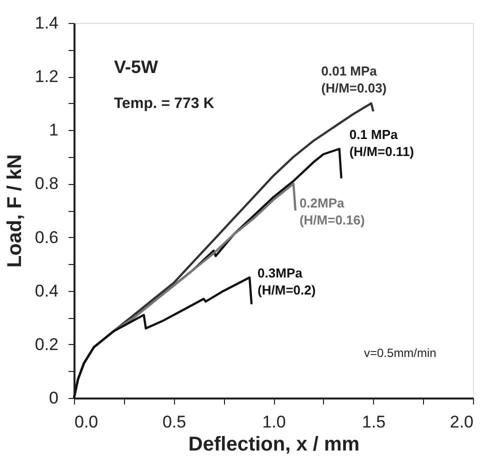 The height and width of the screenshot is (464, 492). I want to click on series-label: 0.3MPa (H/M=0.2), so click(287, 281).